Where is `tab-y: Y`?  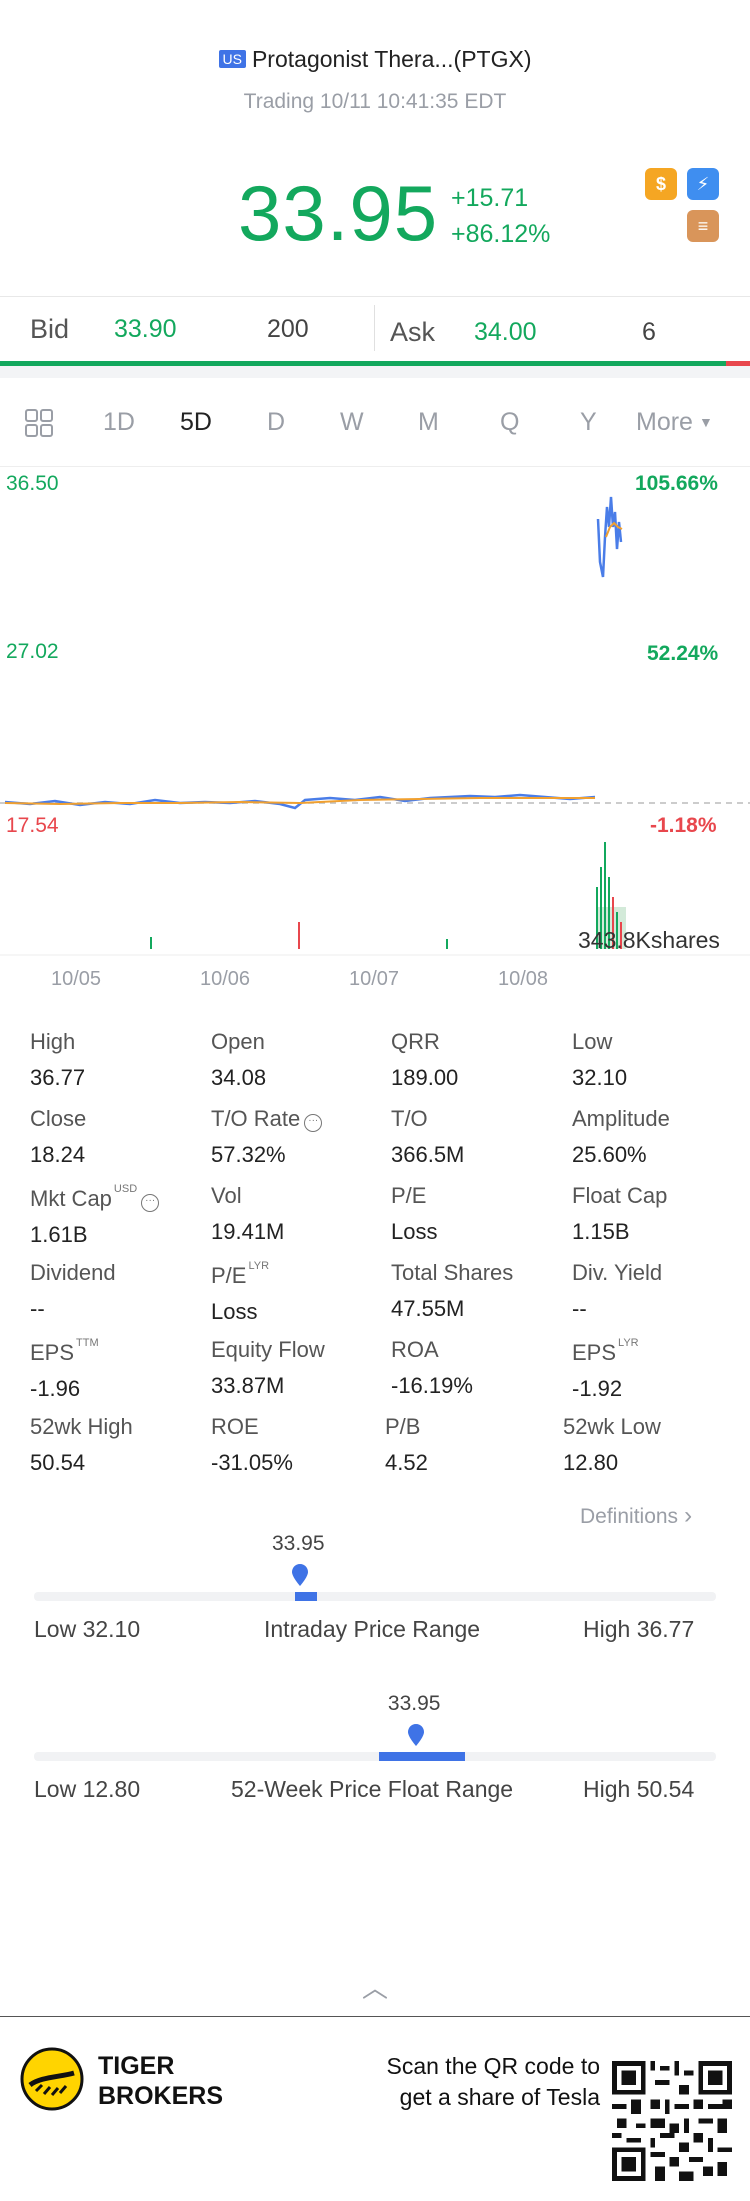 tab-y: Y is located at coordinates (588, 422).